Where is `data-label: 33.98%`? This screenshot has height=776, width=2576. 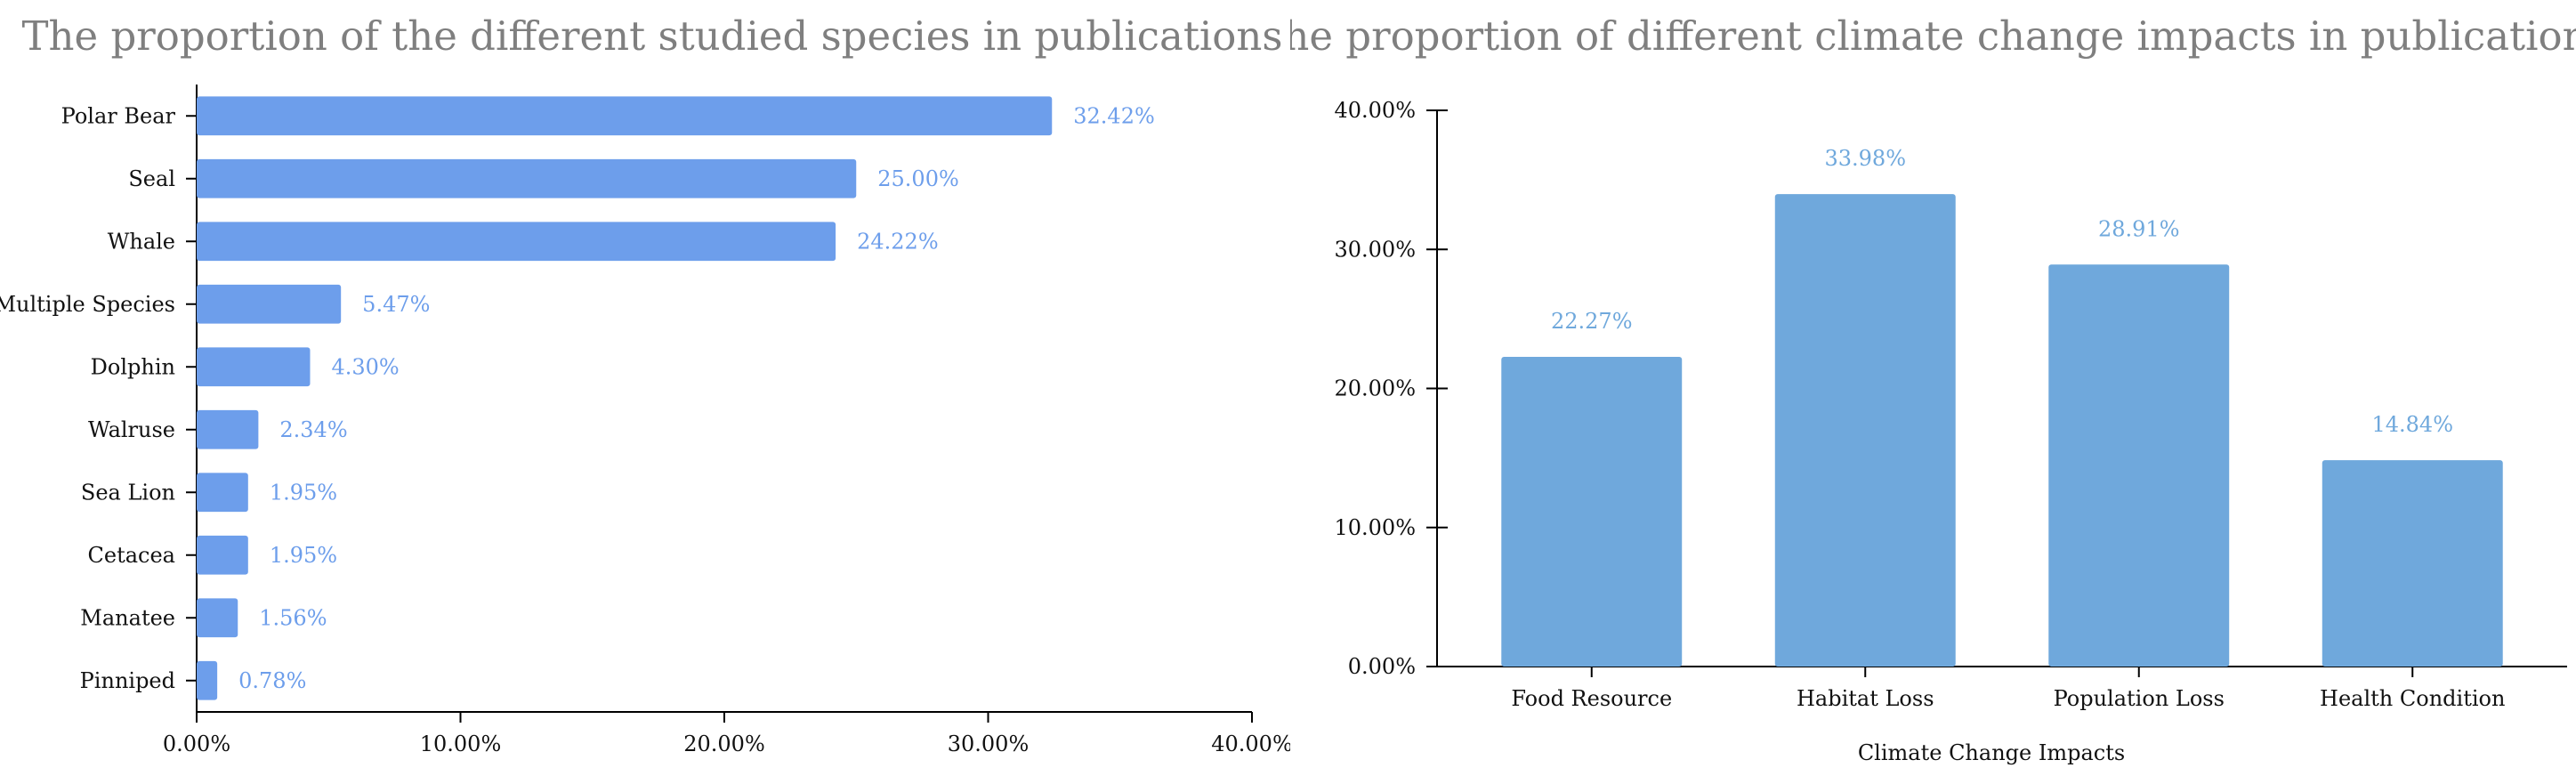
data-label: 33.98% is located at coordinates (1865, 158).